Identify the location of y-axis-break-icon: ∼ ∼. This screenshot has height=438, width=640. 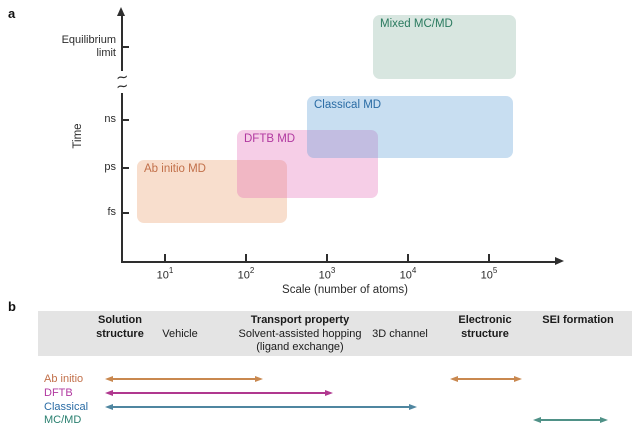
(122, 82).